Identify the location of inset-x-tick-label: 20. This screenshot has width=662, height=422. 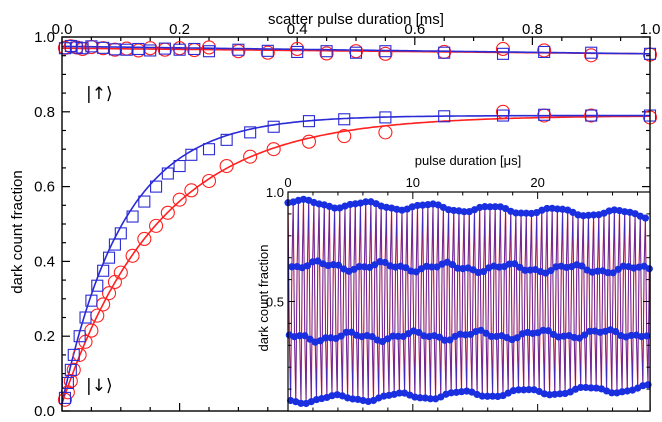
(537, 182).